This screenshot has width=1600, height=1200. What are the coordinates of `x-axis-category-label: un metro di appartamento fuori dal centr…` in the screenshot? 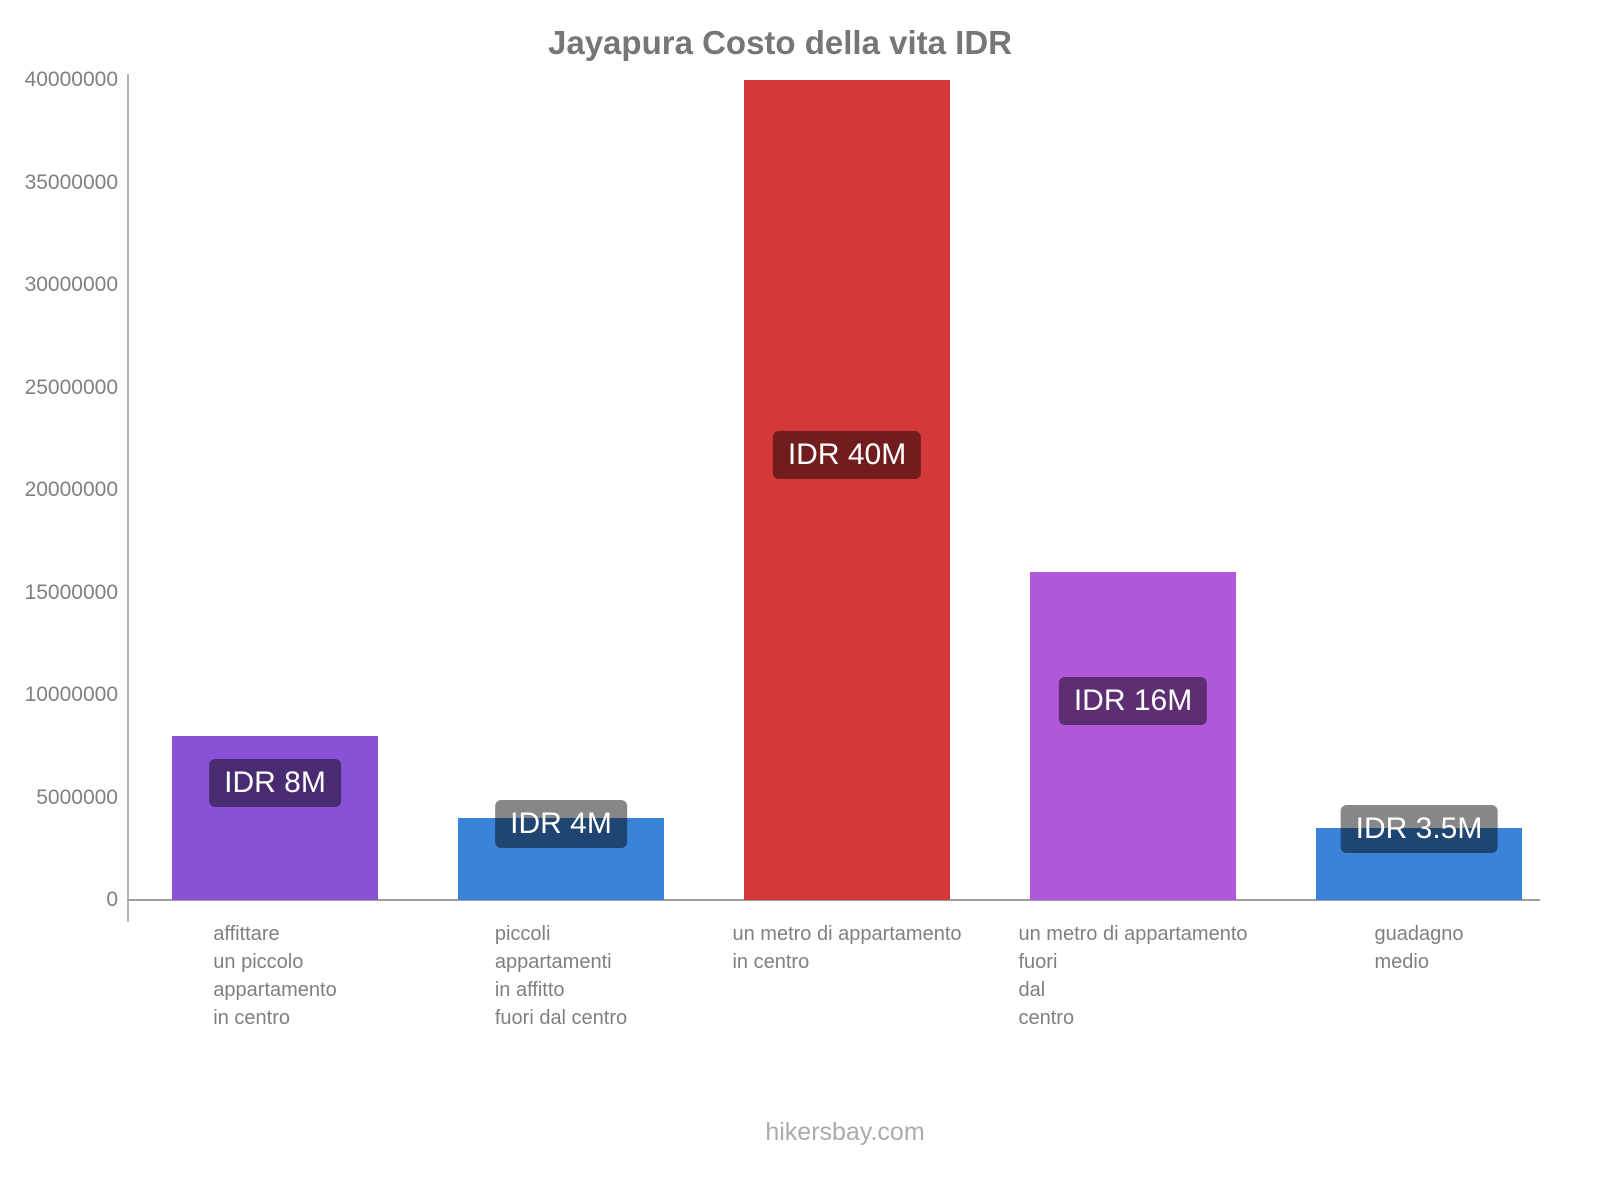 It's located at (1133, 976).